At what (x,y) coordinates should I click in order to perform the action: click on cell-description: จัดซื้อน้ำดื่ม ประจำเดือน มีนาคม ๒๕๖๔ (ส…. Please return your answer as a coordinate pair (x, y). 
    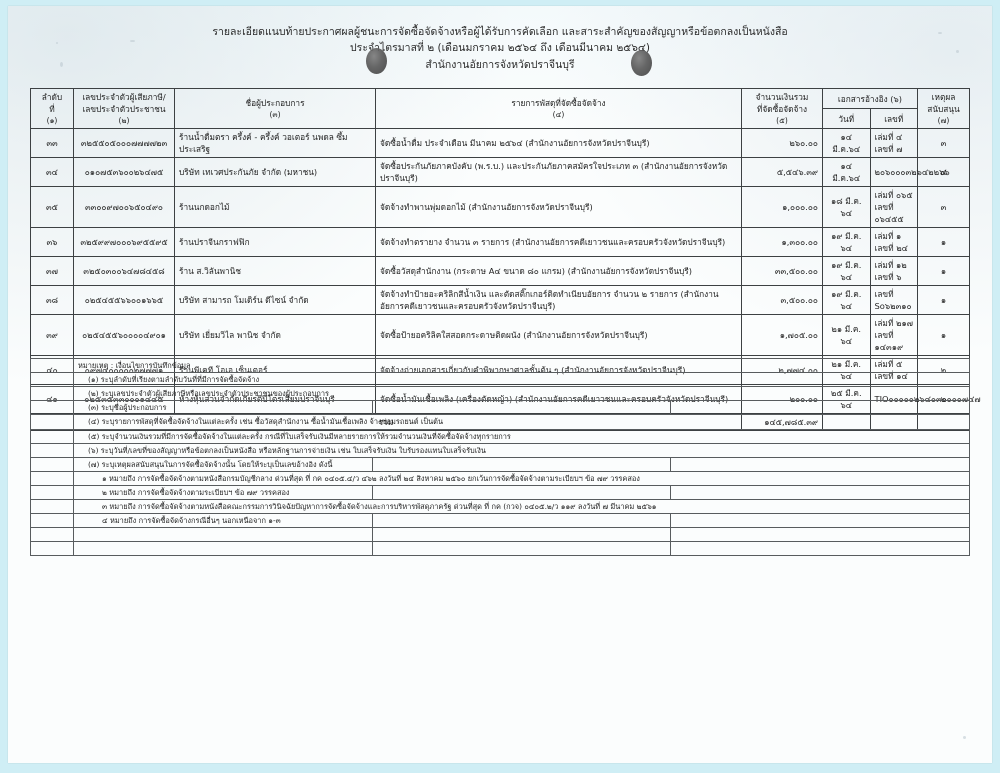
    Looking at the image, I should click on (558, 143).